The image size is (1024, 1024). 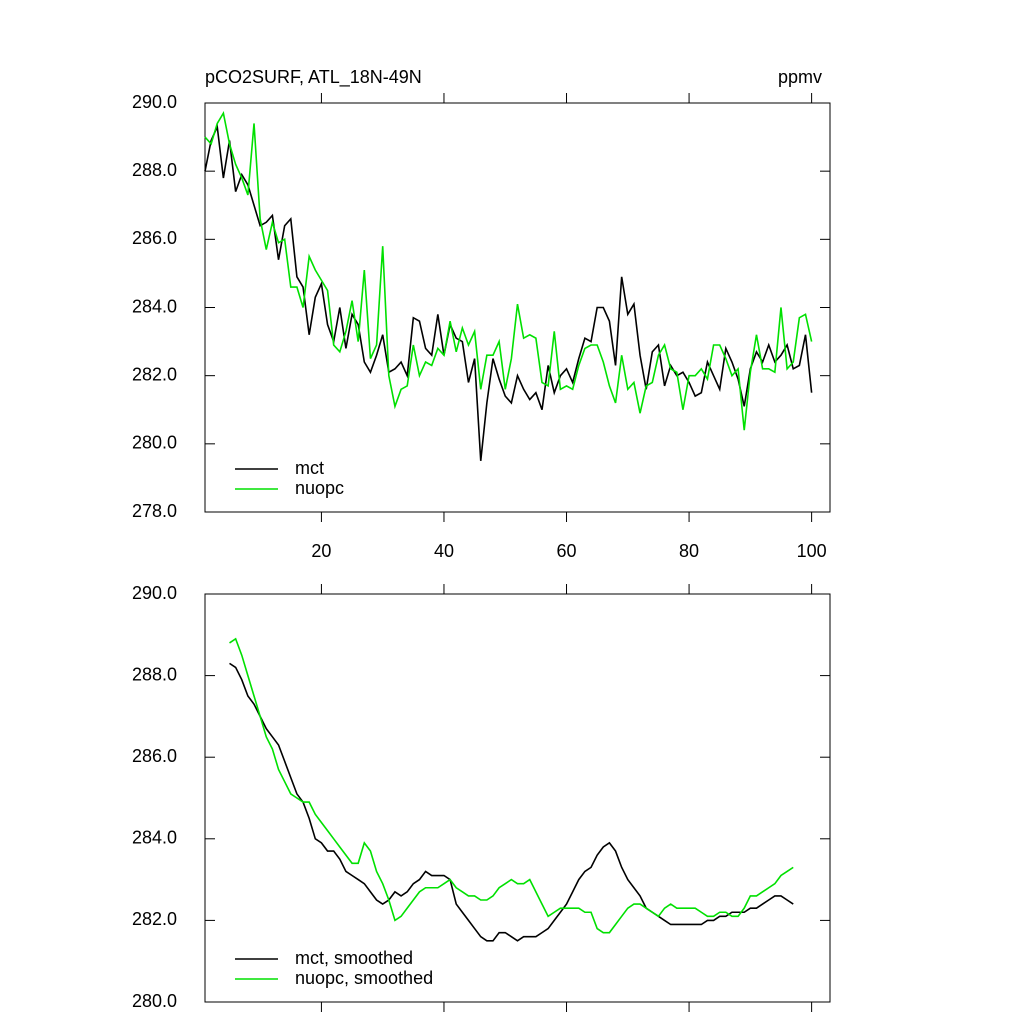 What do you see at coordinates (321, 551) in the screenshot?
I see `x-tick-label: 20` at bounding box center [321, 551].